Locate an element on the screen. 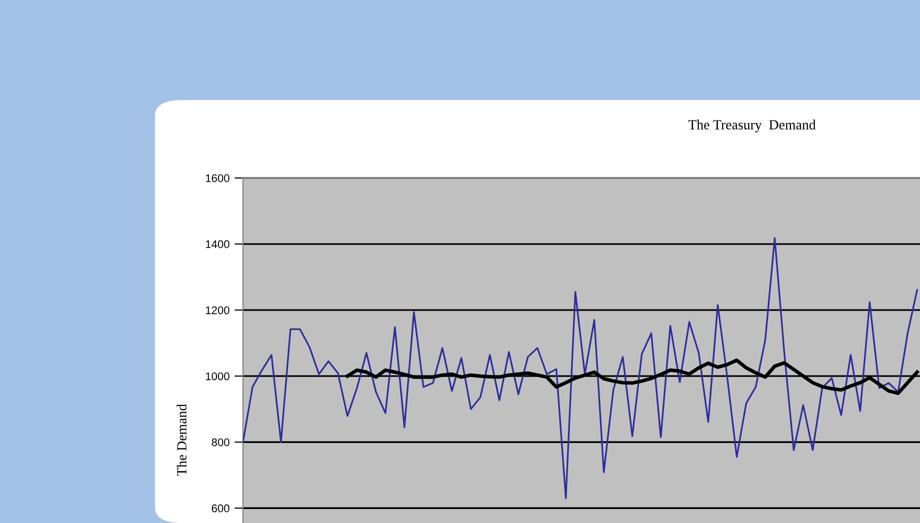  y-tick-label: 800 is located at coordinates (221, 442).